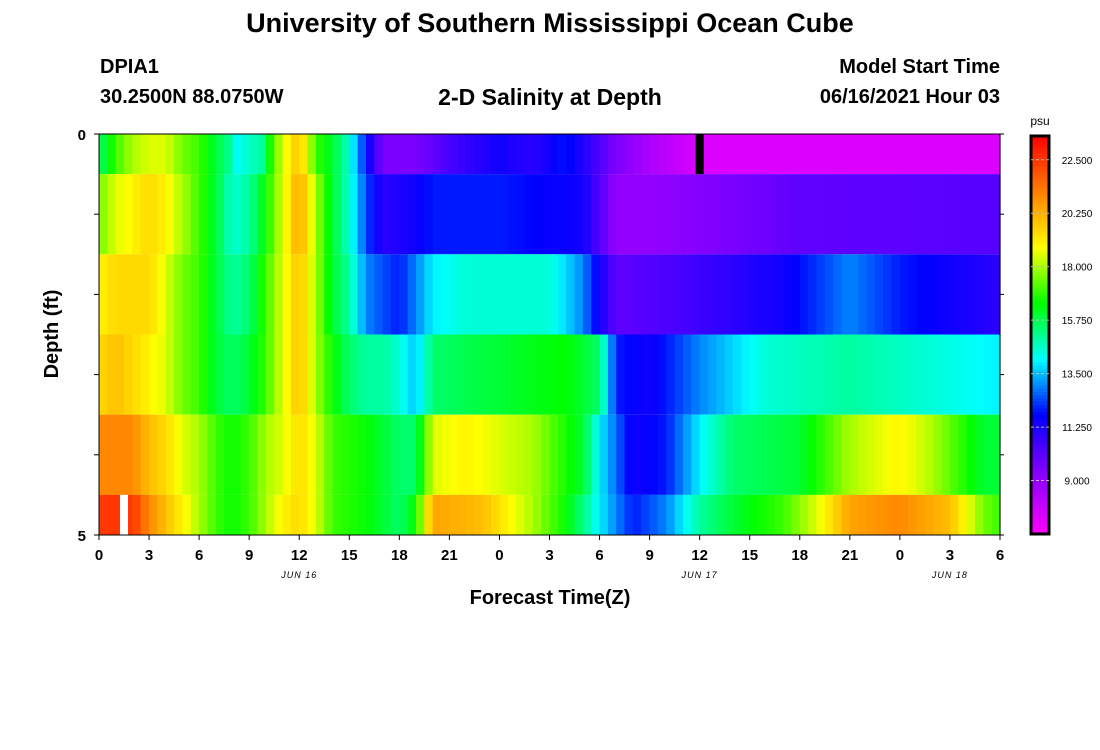 The image size is (1100, 750). Describe the element at coordinates (1077, 321) in the screenshot. I see `colorbar-tick-label: 15.750` at that location.